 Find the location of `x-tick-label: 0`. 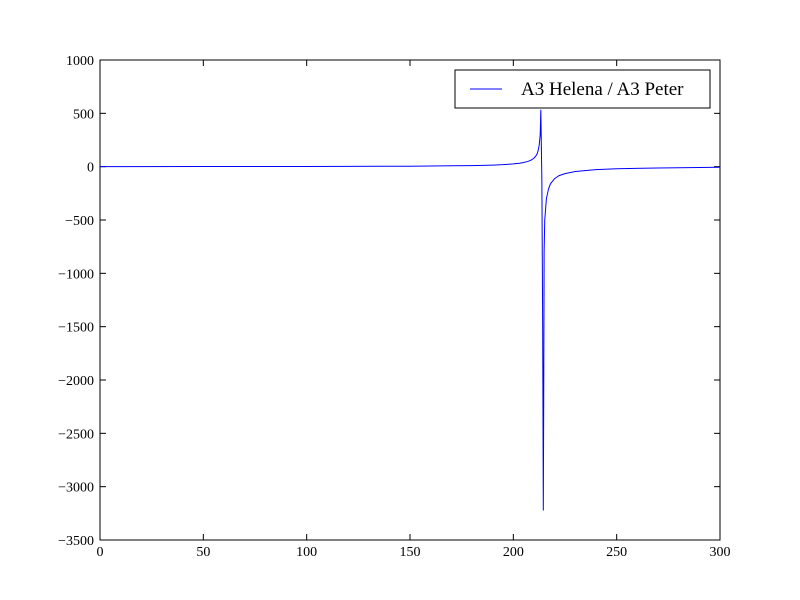

x-tick-label: 0 is located at coordinates (100, 552).